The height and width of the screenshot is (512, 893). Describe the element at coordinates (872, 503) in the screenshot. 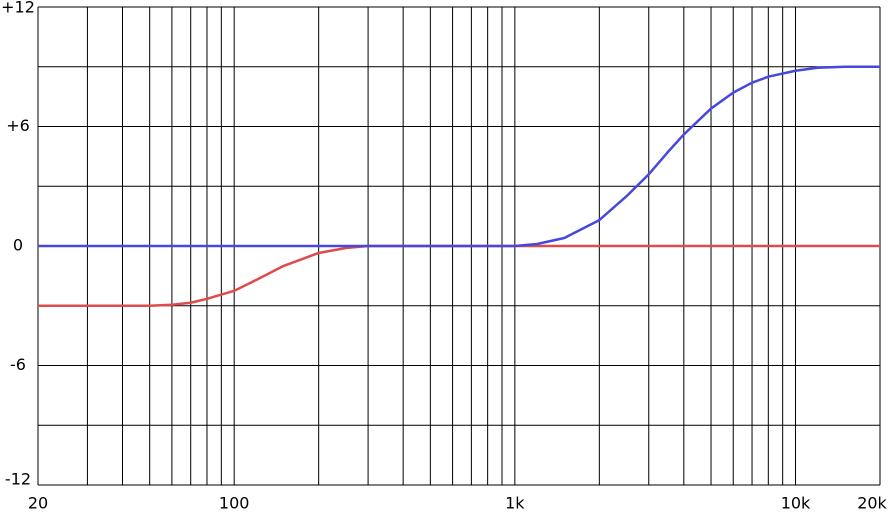

I see `x-tick-label: 20k` at that location.